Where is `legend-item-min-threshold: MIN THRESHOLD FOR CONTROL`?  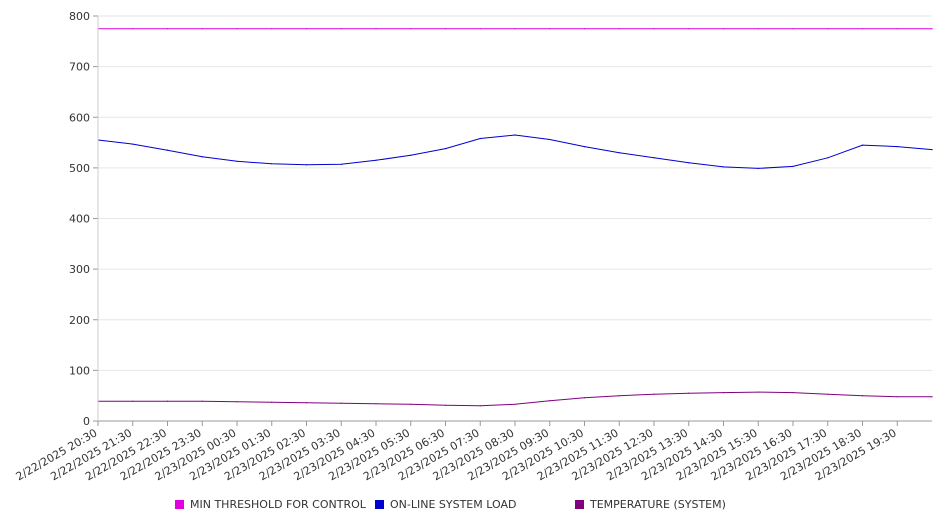 legend-item-min-threshold: MIN THRESHOLD FOR CONTROL is located at coordinates (270, 504).